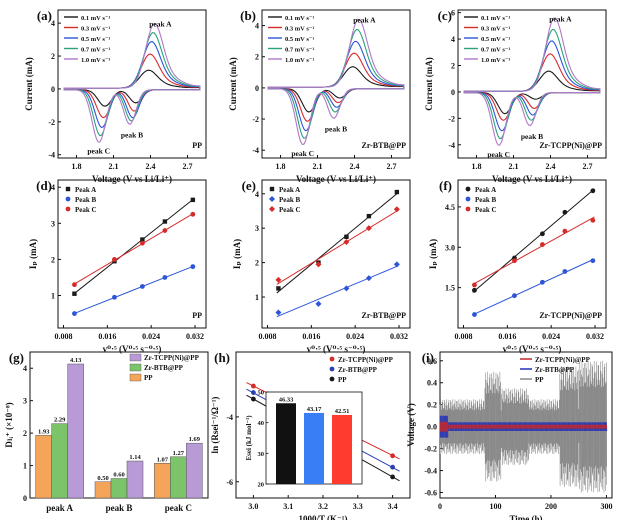 The height and width of the screenshot is (520, 620). What do you see at coordinates (342, 380) in the screenshot?
I see `legend-label: PP` at bounding box center [342, 380].